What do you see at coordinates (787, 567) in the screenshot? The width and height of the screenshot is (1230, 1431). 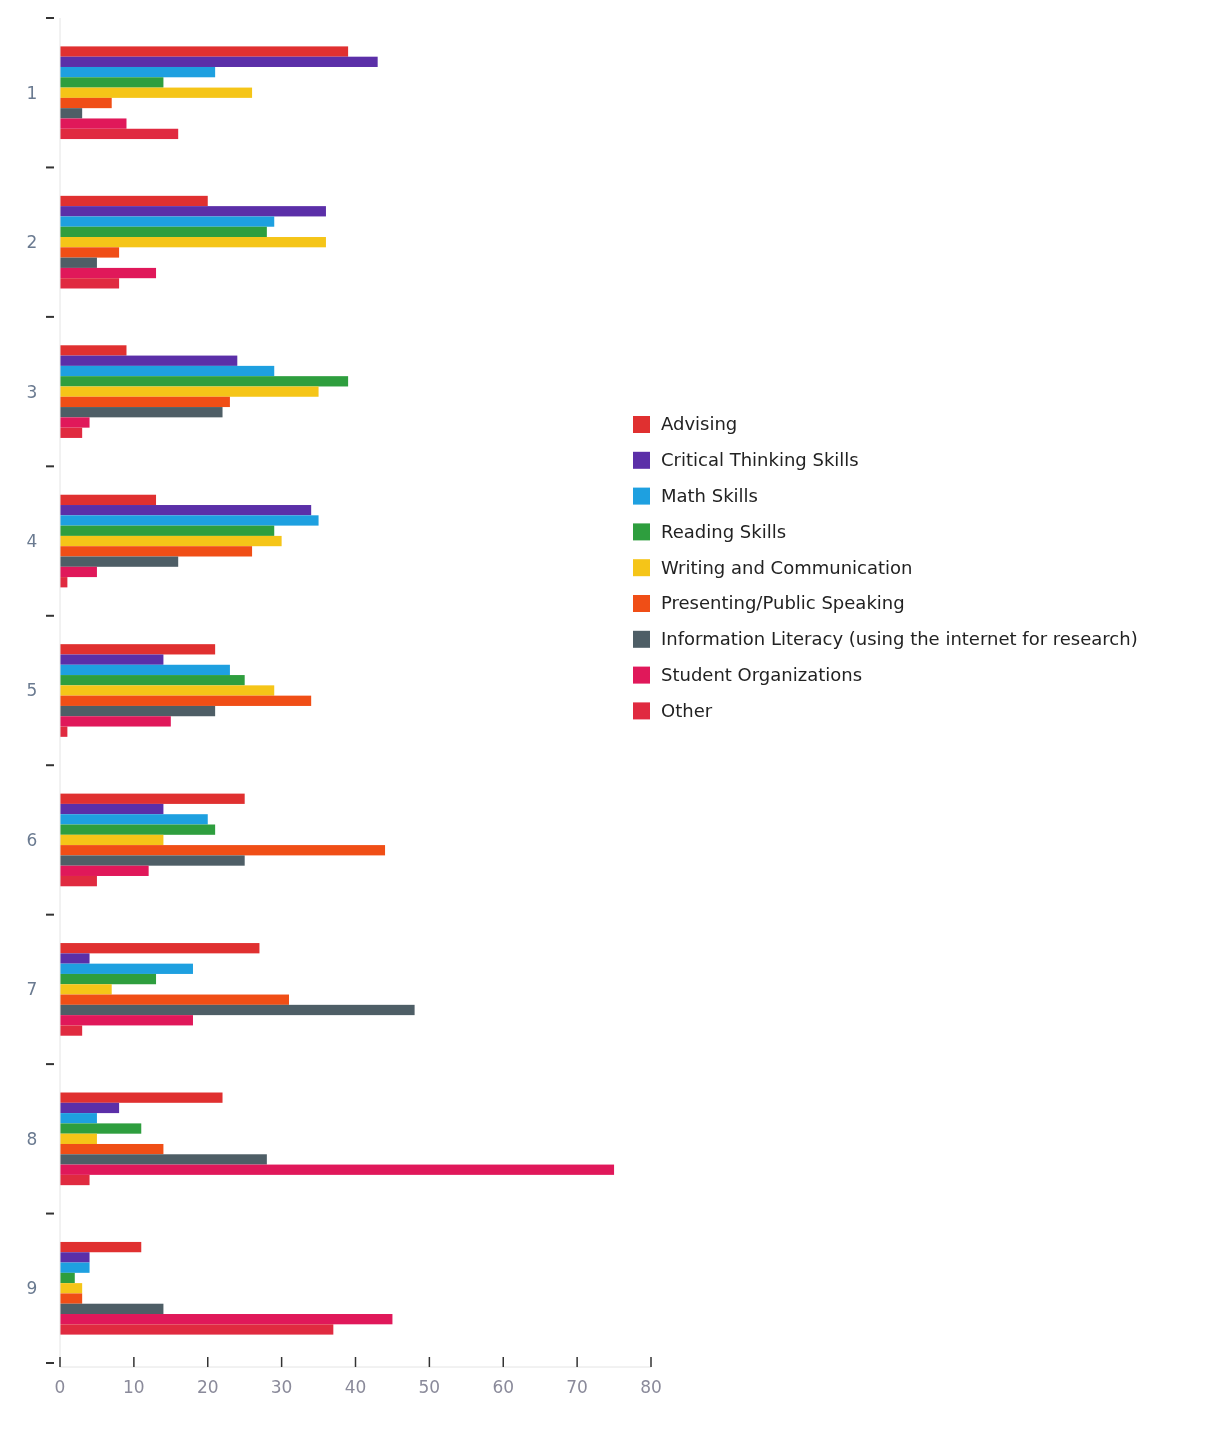 I see `legend-label: Writing and Communication` at bounding box center [787, 567].